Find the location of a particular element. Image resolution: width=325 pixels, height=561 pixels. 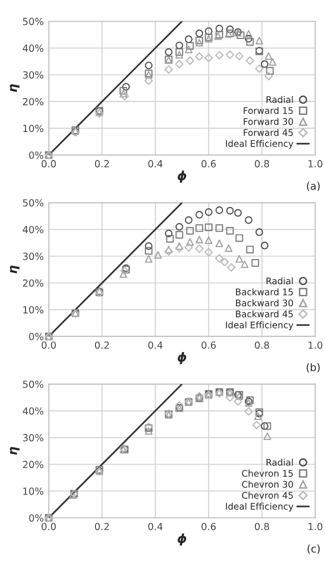

legend-label: Backward 45 is located at coordinates (264, 314).